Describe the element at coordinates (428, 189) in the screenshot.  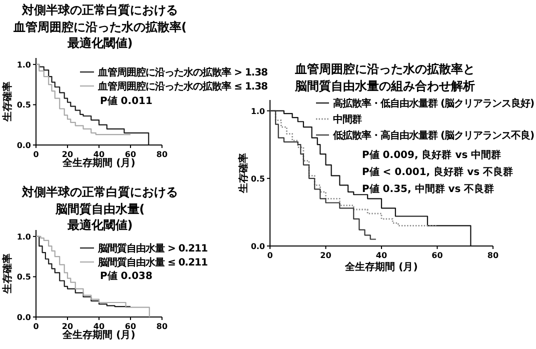
I see `annotation: P値 0.35, 中間群 vs 不良群` at that location.